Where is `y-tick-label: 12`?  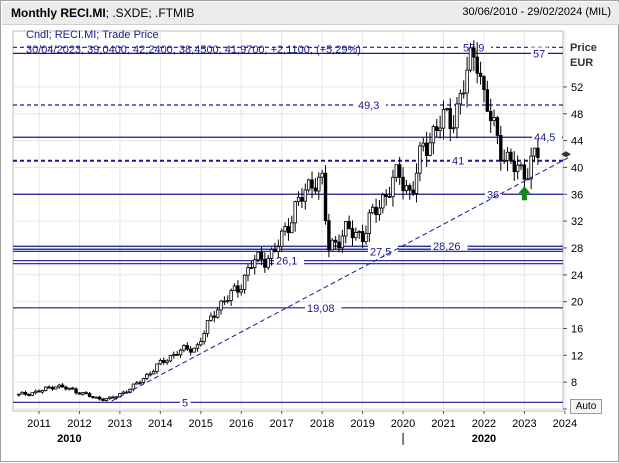
y-tick-label: 12 is located at coordinates (577, 356).